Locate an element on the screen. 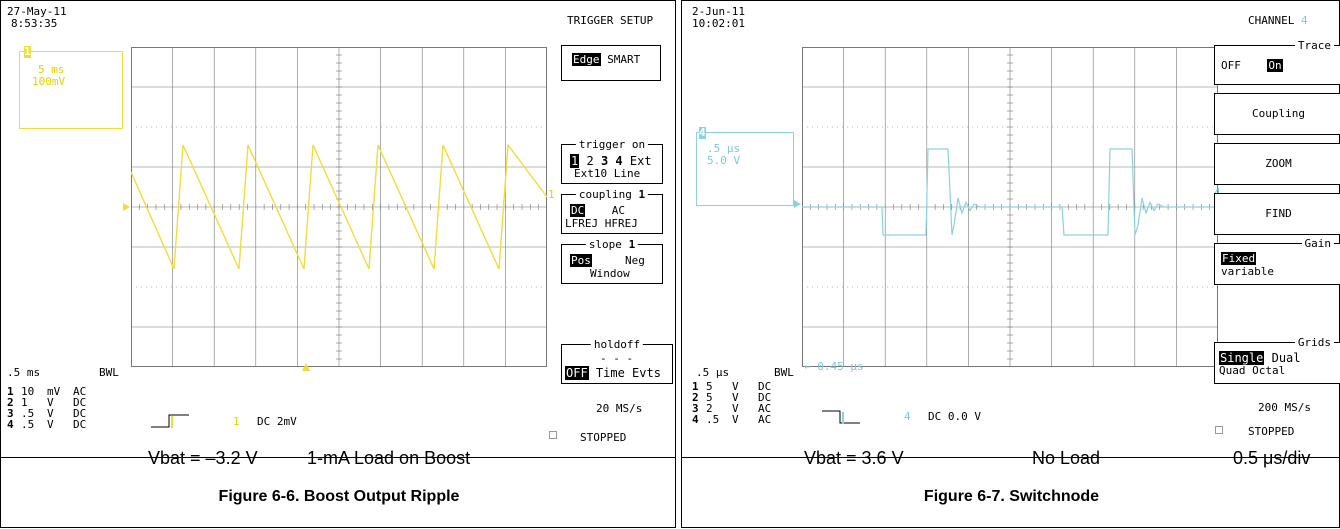  left-zoom-channel: 1 is located at coordinates (27, 51).